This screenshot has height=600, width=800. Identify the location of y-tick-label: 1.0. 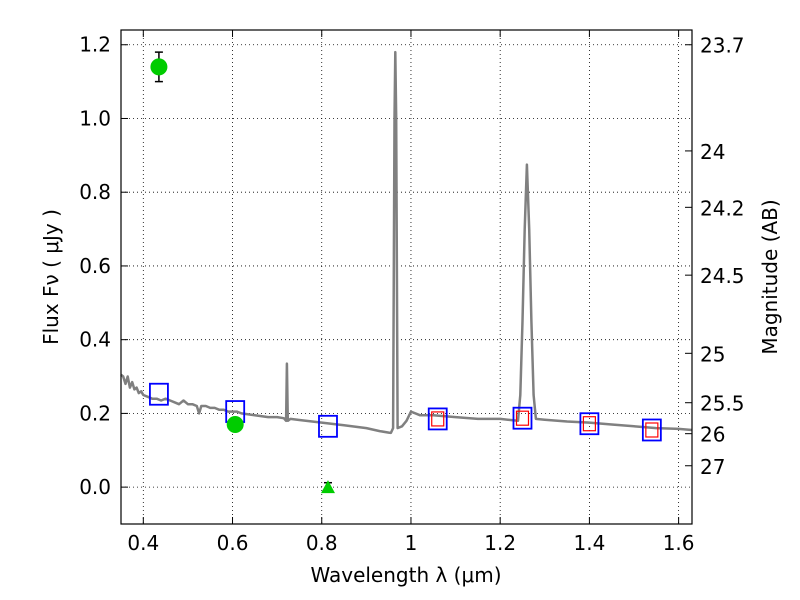
(95, 118).